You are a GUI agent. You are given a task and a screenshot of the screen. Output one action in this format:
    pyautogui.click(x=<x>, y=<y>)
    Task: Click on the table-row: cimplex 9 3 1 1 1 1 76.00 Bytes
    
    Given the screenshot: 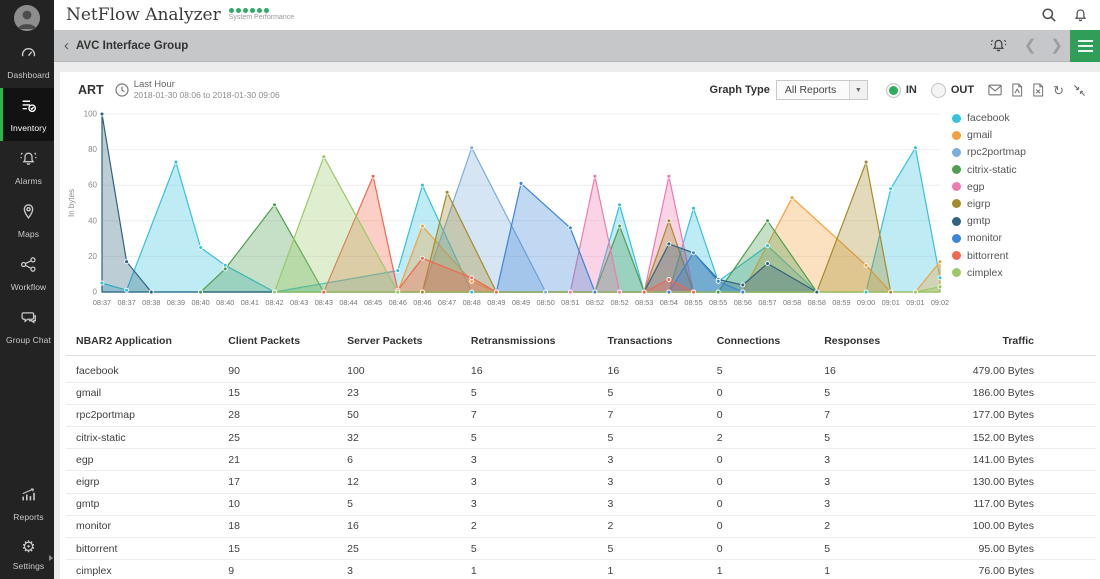 What is the action you would take?
    pyautogui.click(x=581, y=569)
    